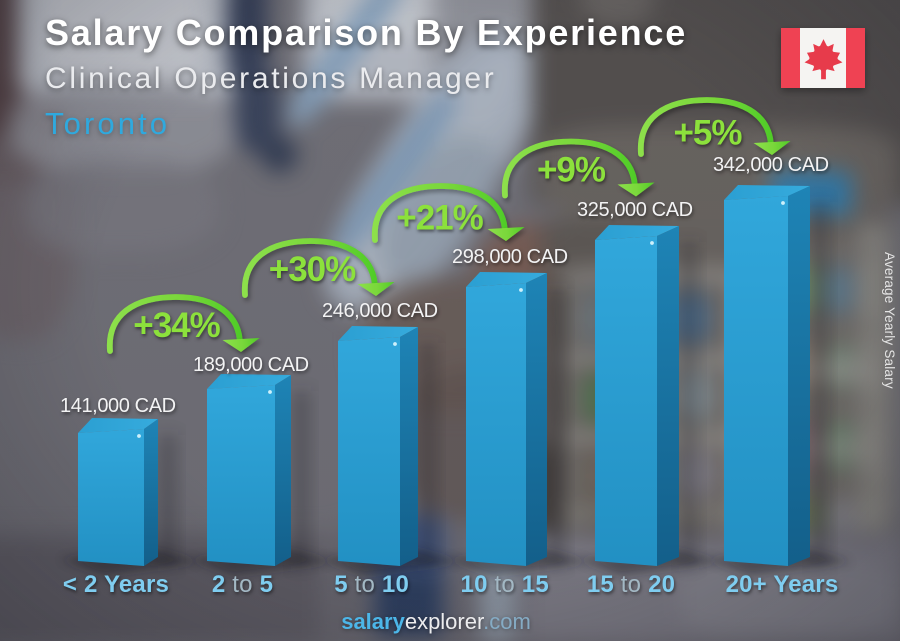 This screenshot has height=641, width=900. I want to click on svg-text: < 2 Years, so click(116, 584).